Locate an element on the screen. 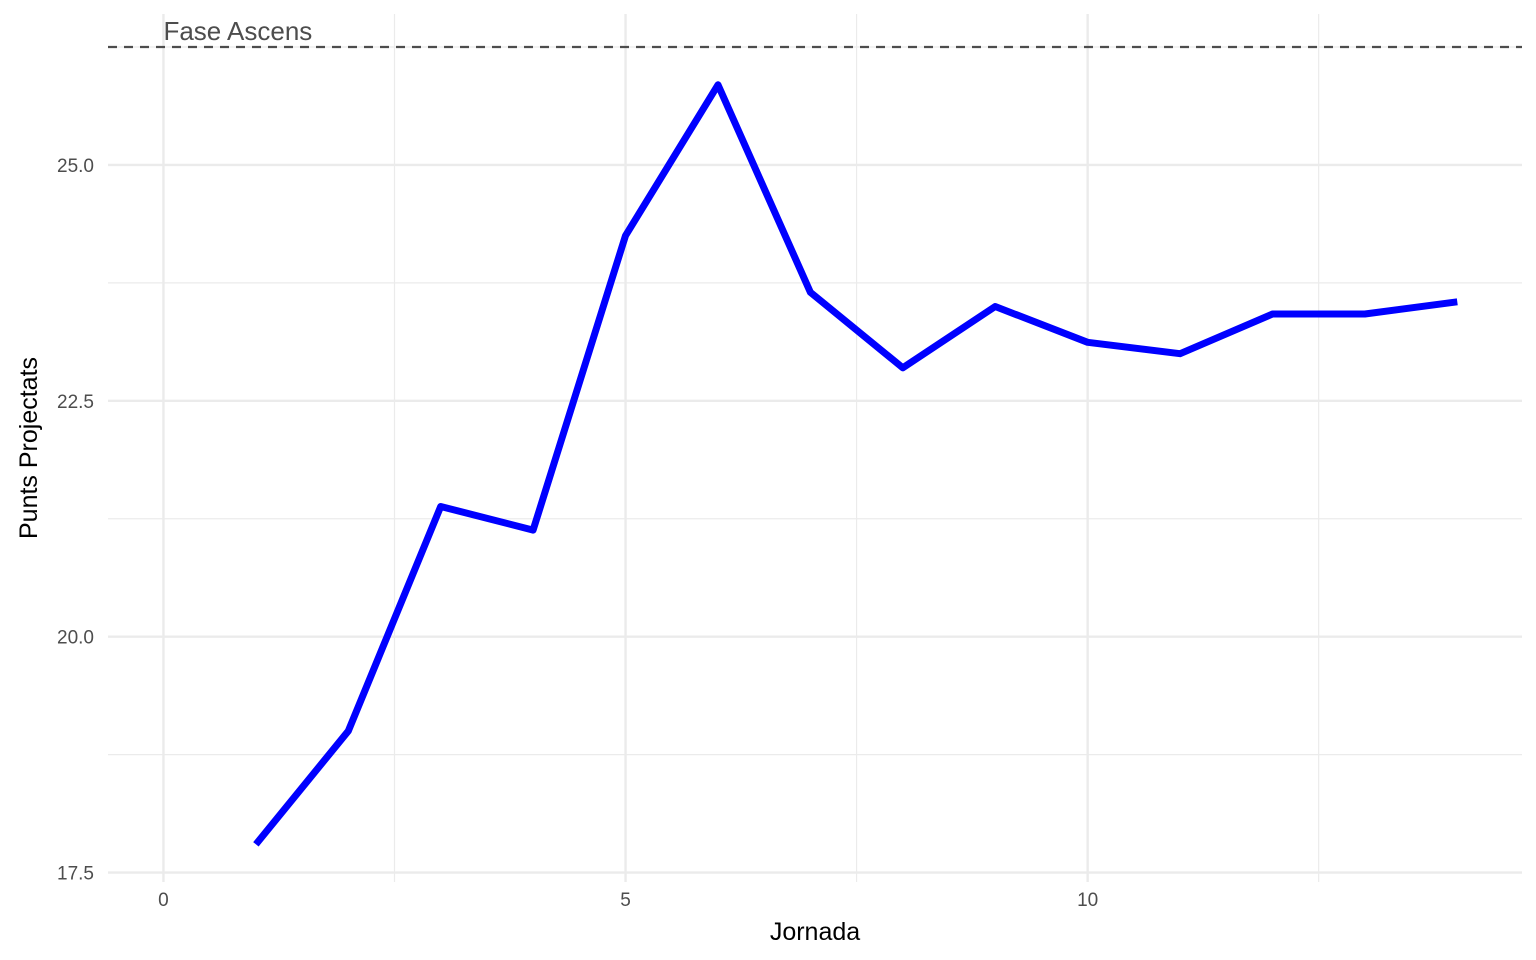 Image resolution: width=1536 pixels, height=960 pixels. y-axis-title: Punts Projectats is located at coordinates (29, 448).